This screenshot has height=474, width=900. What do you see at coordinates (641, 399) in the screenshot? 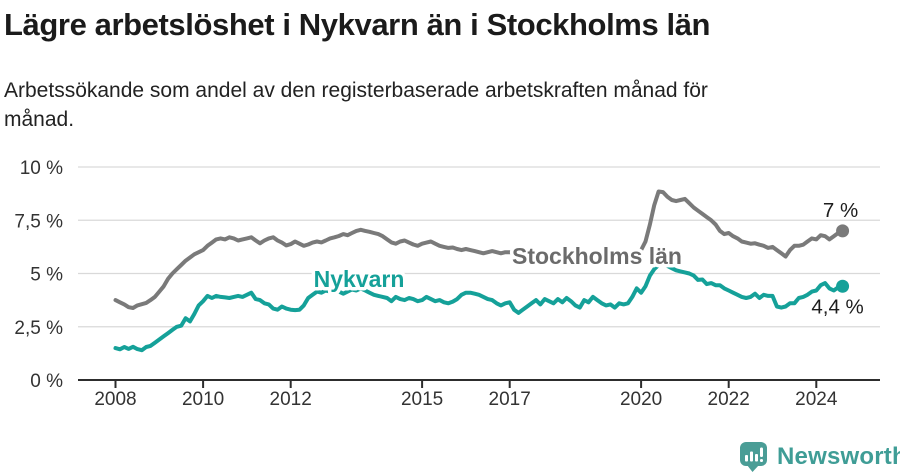
I see `x-axis-tick-label: 2020` at bounding box center [641, 399].